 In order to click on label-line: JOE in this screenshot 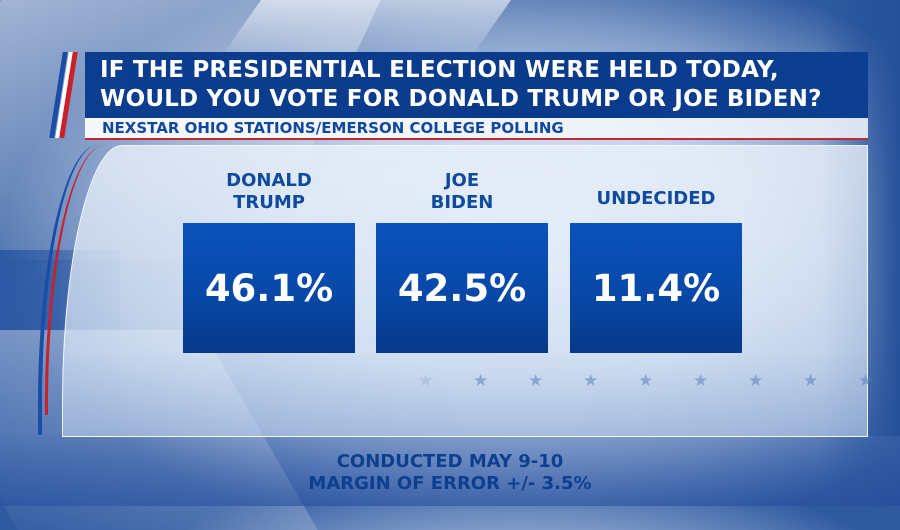, I will do `click(462, 180)`.